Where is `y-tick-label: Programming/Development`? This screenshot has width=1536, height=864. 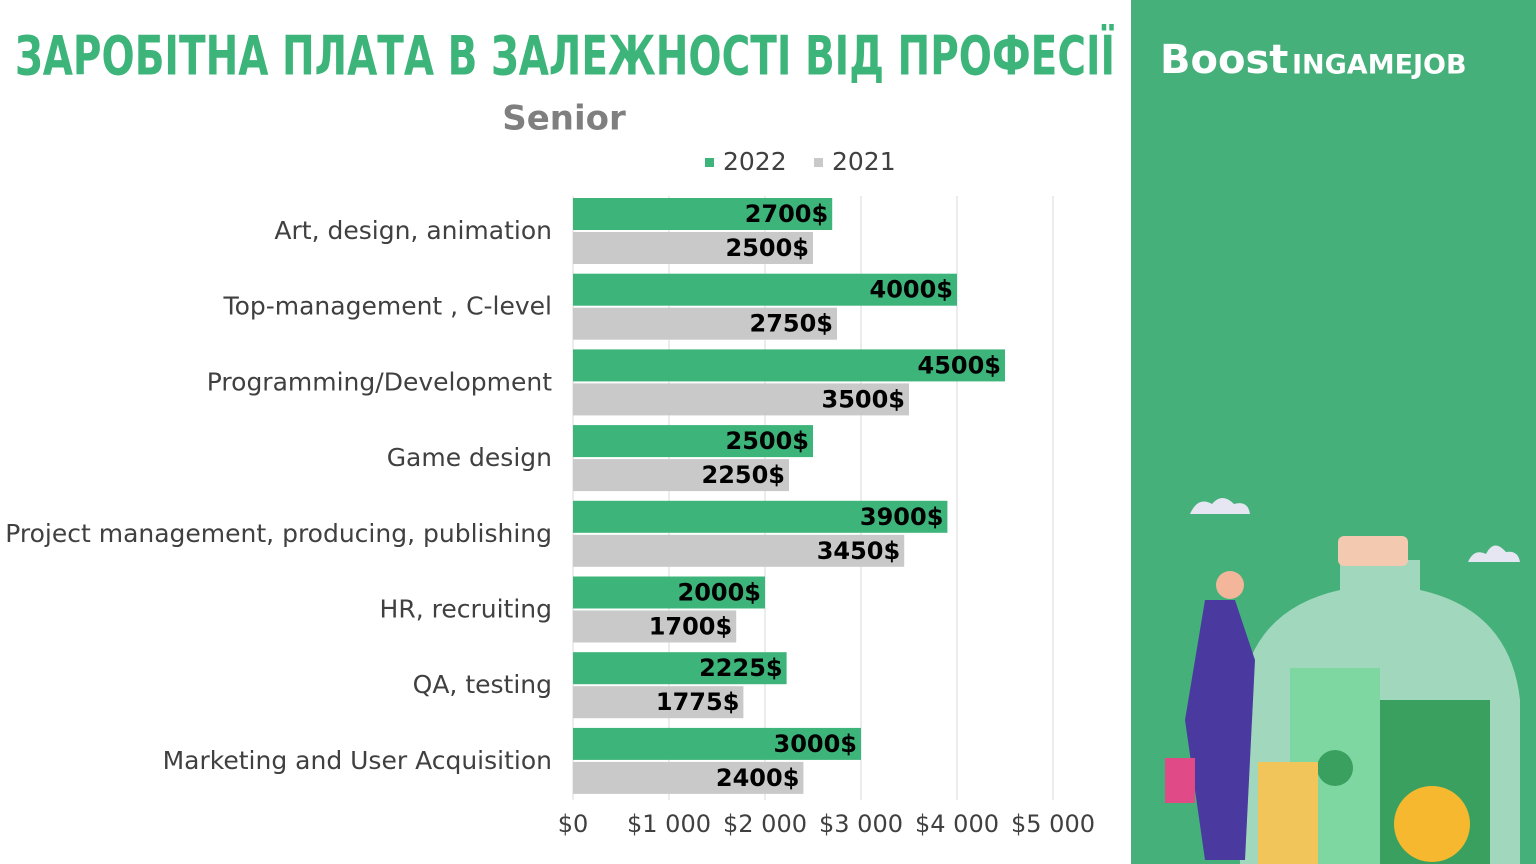
y-tick-label: Programming/Development is located at coordinates (379, 381).